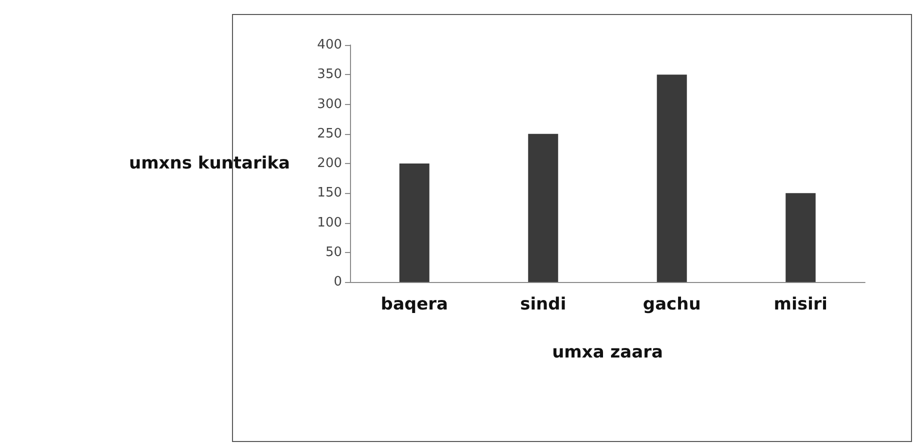  What do you see at coordinates (607, 352) in the screenshot?
I see `x-axis-title: umxa zaara` at bounding box center [607, 352].